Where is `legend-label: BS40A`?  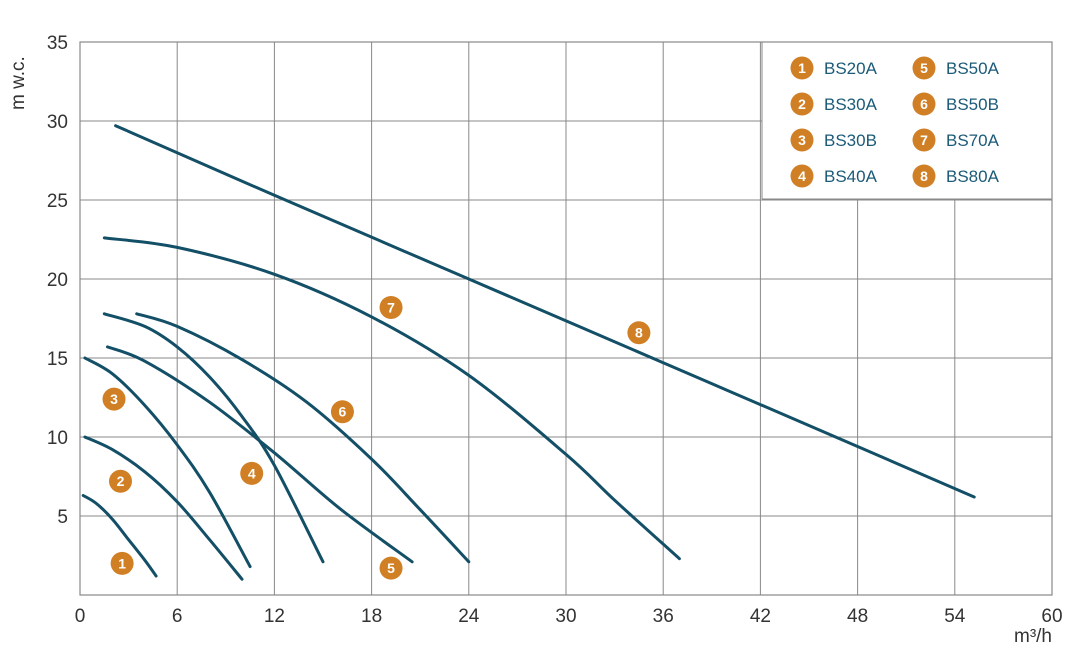
legend-label: BS40A is located at coordinates (851, 176).